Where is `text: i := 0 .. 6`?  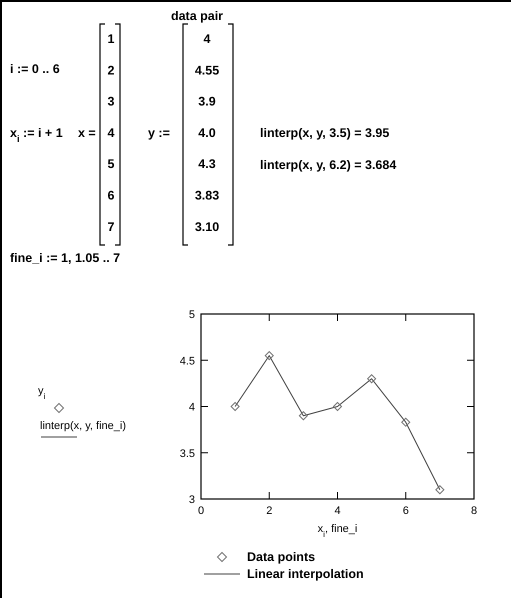 text: i := 0 .. 6 is located at coordinates (35, 69).